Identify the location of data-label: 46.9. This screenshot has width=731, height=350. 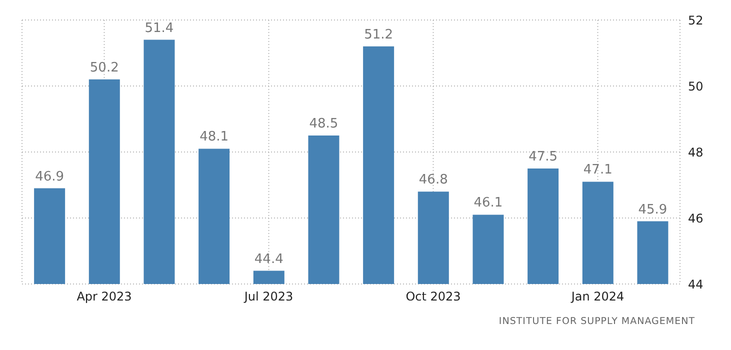
(49, 176).